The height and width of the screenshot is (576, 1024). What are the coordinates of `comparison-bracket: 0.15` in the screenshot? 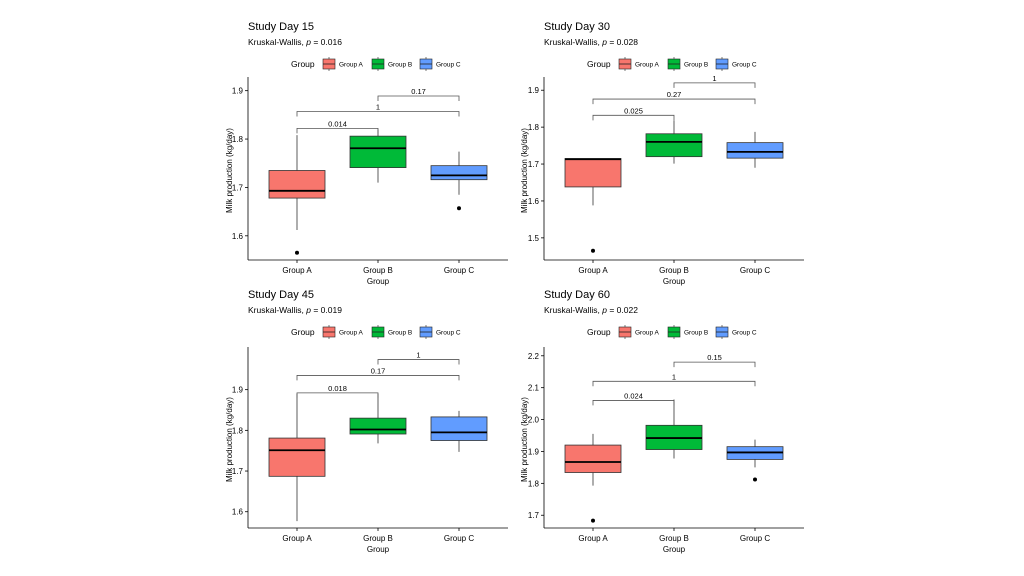 It's located at (714, 360).